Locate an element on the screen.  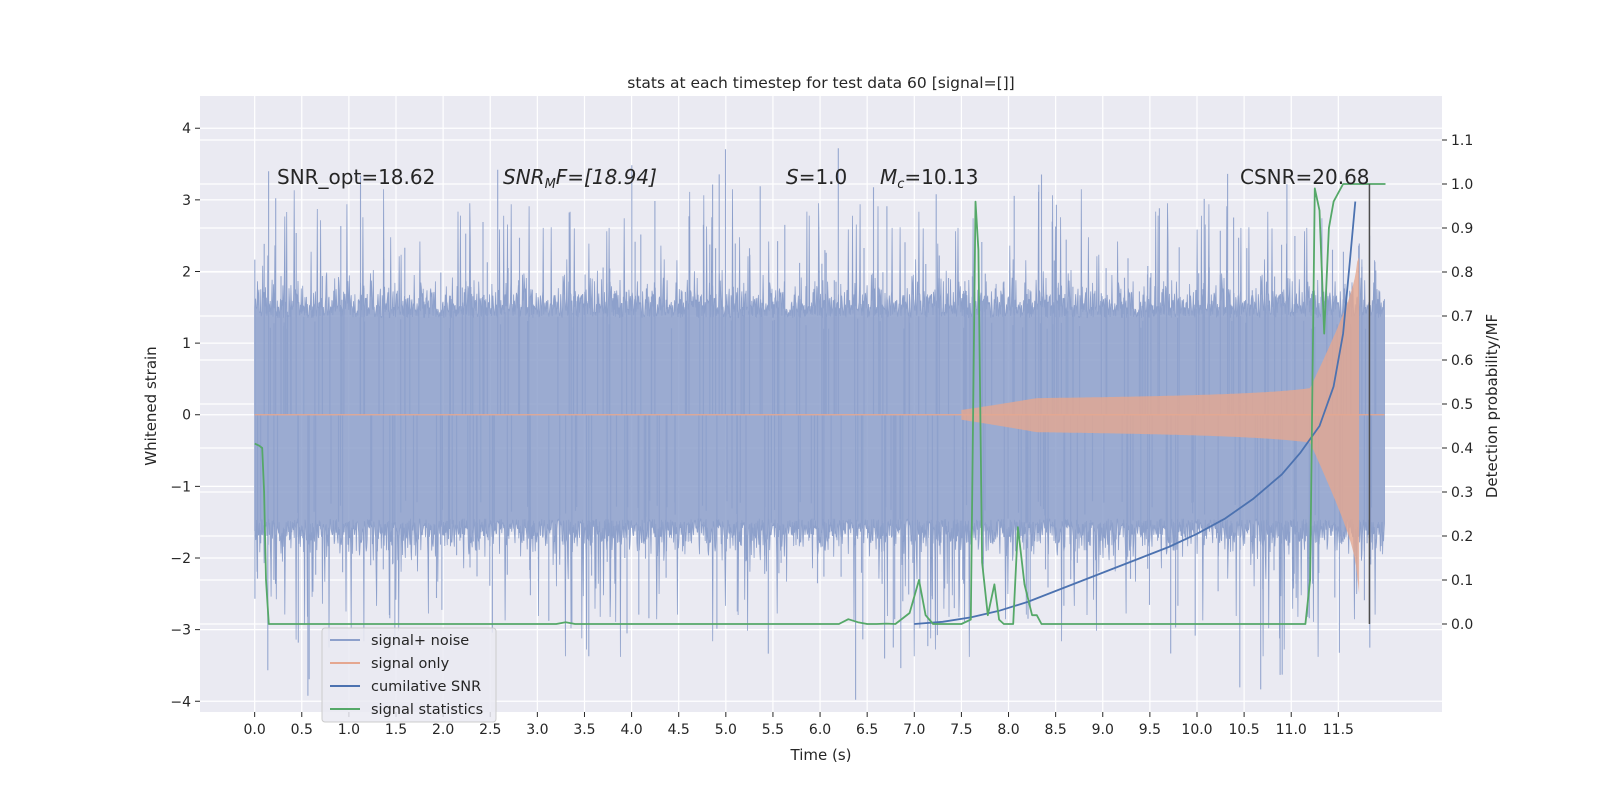
x-tick-label: 9.0 is located at coordinates (1103, 730).